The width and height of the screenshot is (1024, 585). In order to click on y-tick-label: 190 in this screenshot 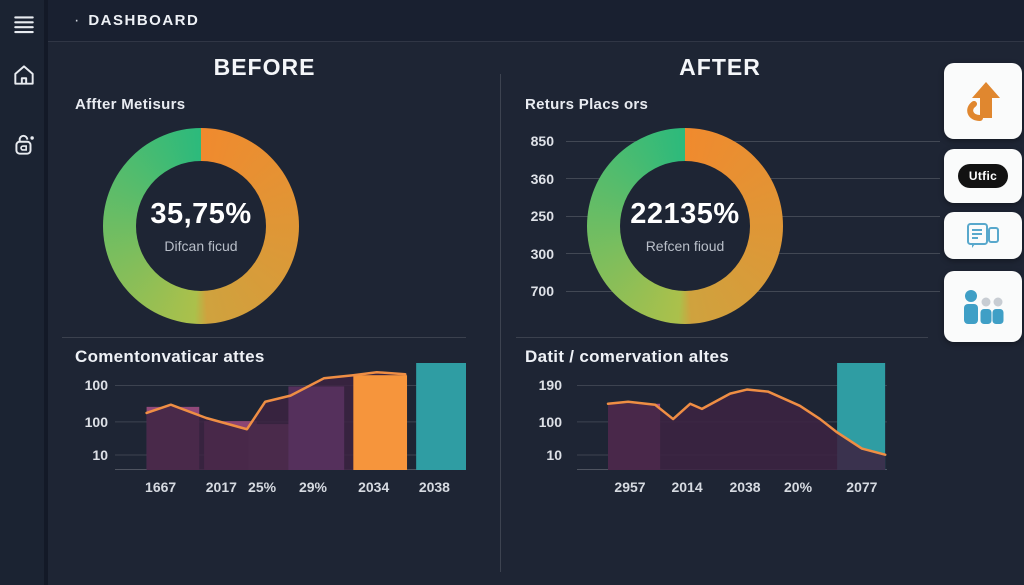, I will do `click(550, 385)`.